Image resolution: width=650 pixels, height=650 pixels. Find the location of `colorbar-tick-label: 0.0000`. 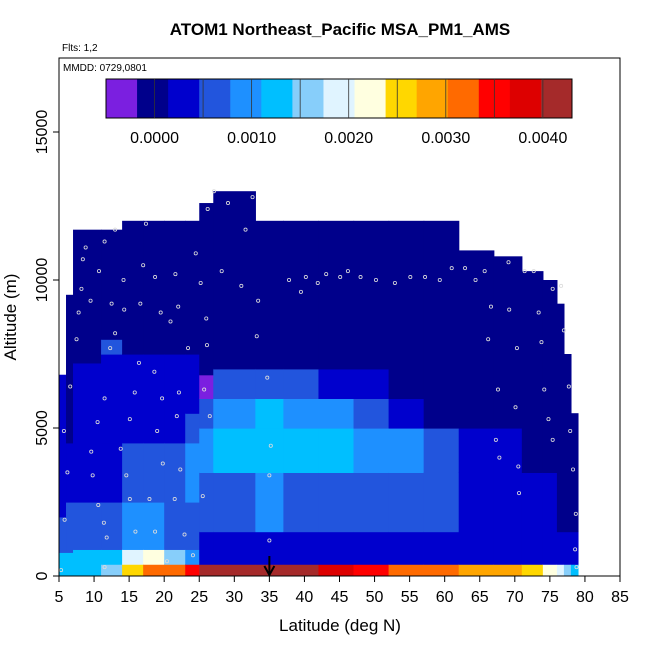

colorbar-tick-label: 0.0000 is located at coordinates (154, 138).